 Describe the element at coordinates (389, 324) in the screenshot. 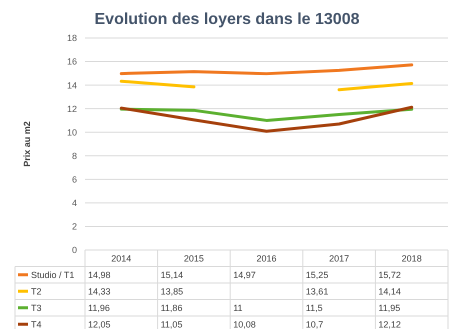

I see `data-label: 12,12` at that location.